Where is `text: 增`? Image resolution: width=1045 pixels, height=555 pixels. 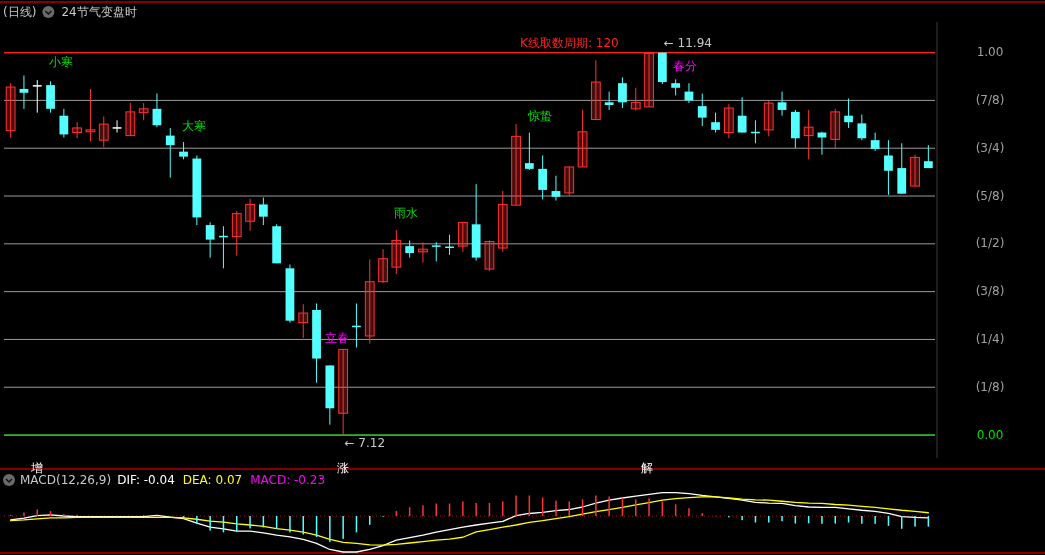 text: 增 is located at coordinates (37, 467).